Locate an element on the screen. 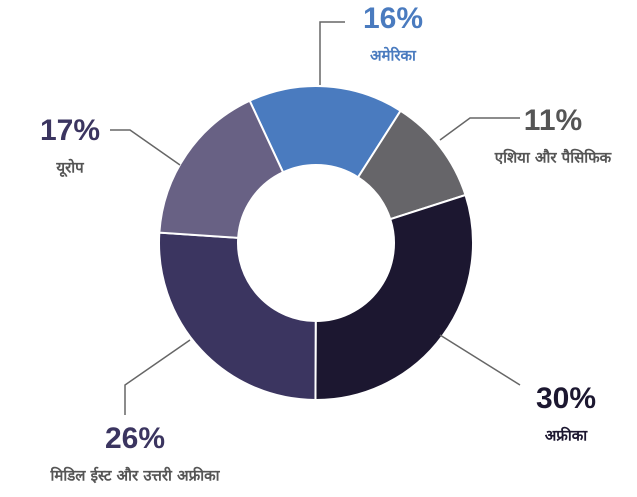 The height and width of the screenshot is (497, 637). category-label: एशिया और पैसिफिक is located at coordinates (553, 158).